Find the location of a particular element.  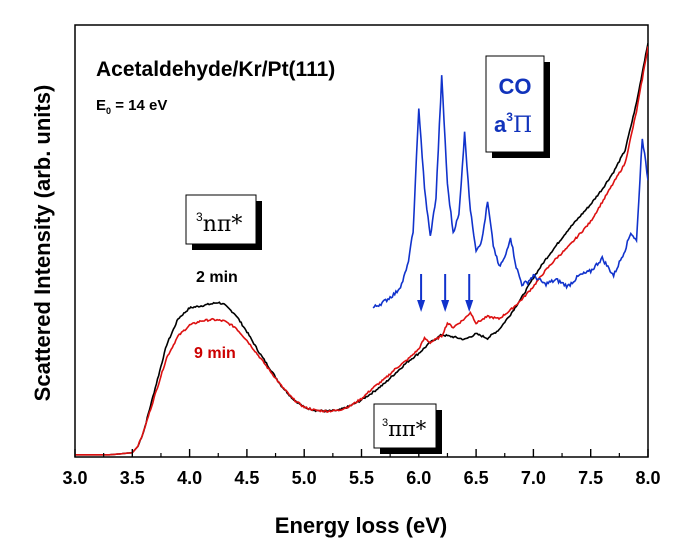

x-tick-label: 4.5 is located at coordinates (246, 478).